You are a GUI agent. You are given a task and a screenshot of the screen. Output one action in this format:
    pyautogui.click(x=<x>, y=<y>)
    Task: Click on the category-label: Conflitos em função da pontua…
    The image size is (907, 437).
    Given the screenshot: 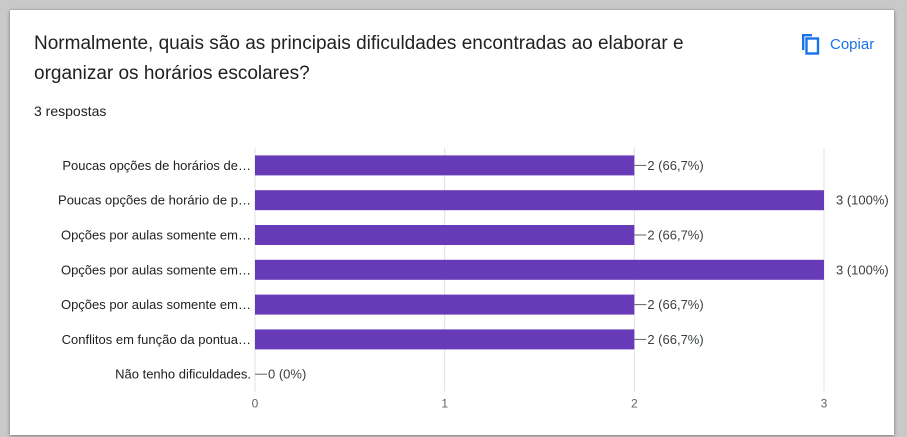 What is the action you would take?
    pyautogui.click(x=156, y=339)
    